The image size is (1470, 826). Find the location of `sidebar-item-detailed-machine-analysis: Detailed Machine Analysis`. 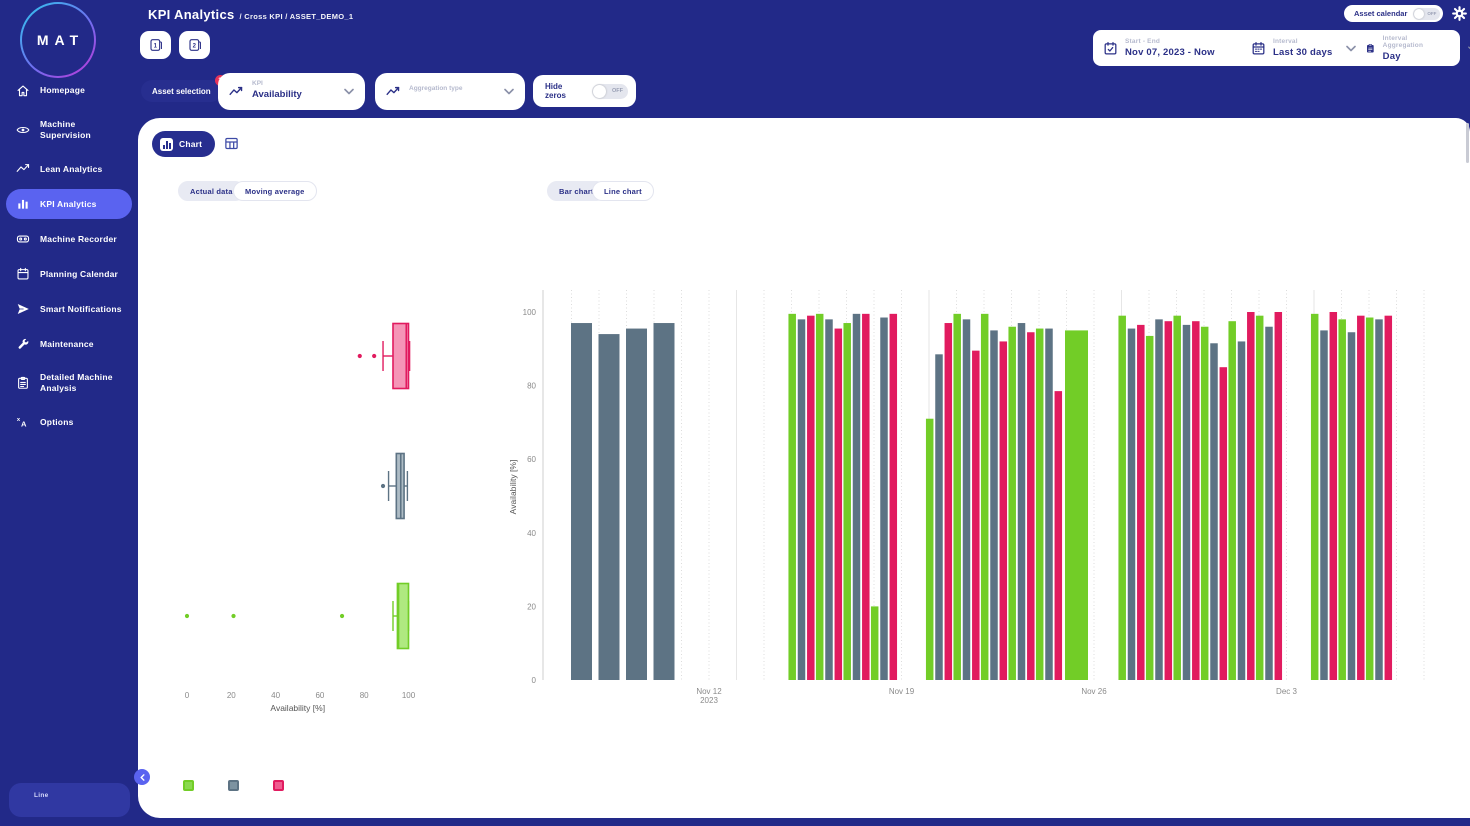

sidebar-item-detailed-machine-analysis: Detailed Machine Analysis is located at coordinates (69, 383).